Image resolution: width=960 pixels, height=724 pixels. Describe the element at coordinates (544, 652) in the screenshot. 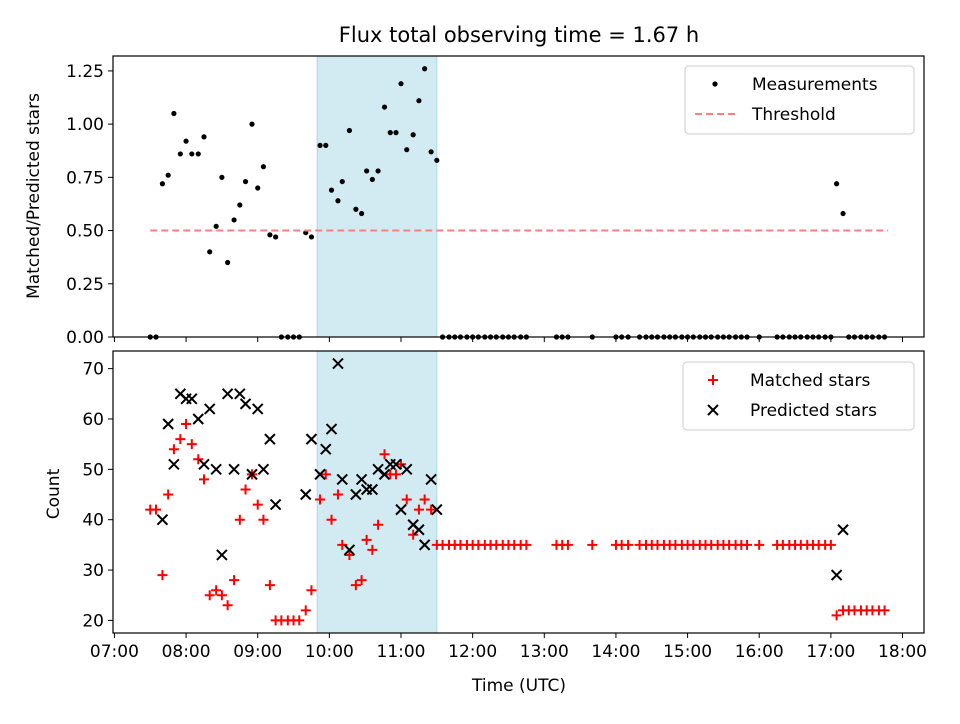

I see `x-tick-label: 13:00` at that location.